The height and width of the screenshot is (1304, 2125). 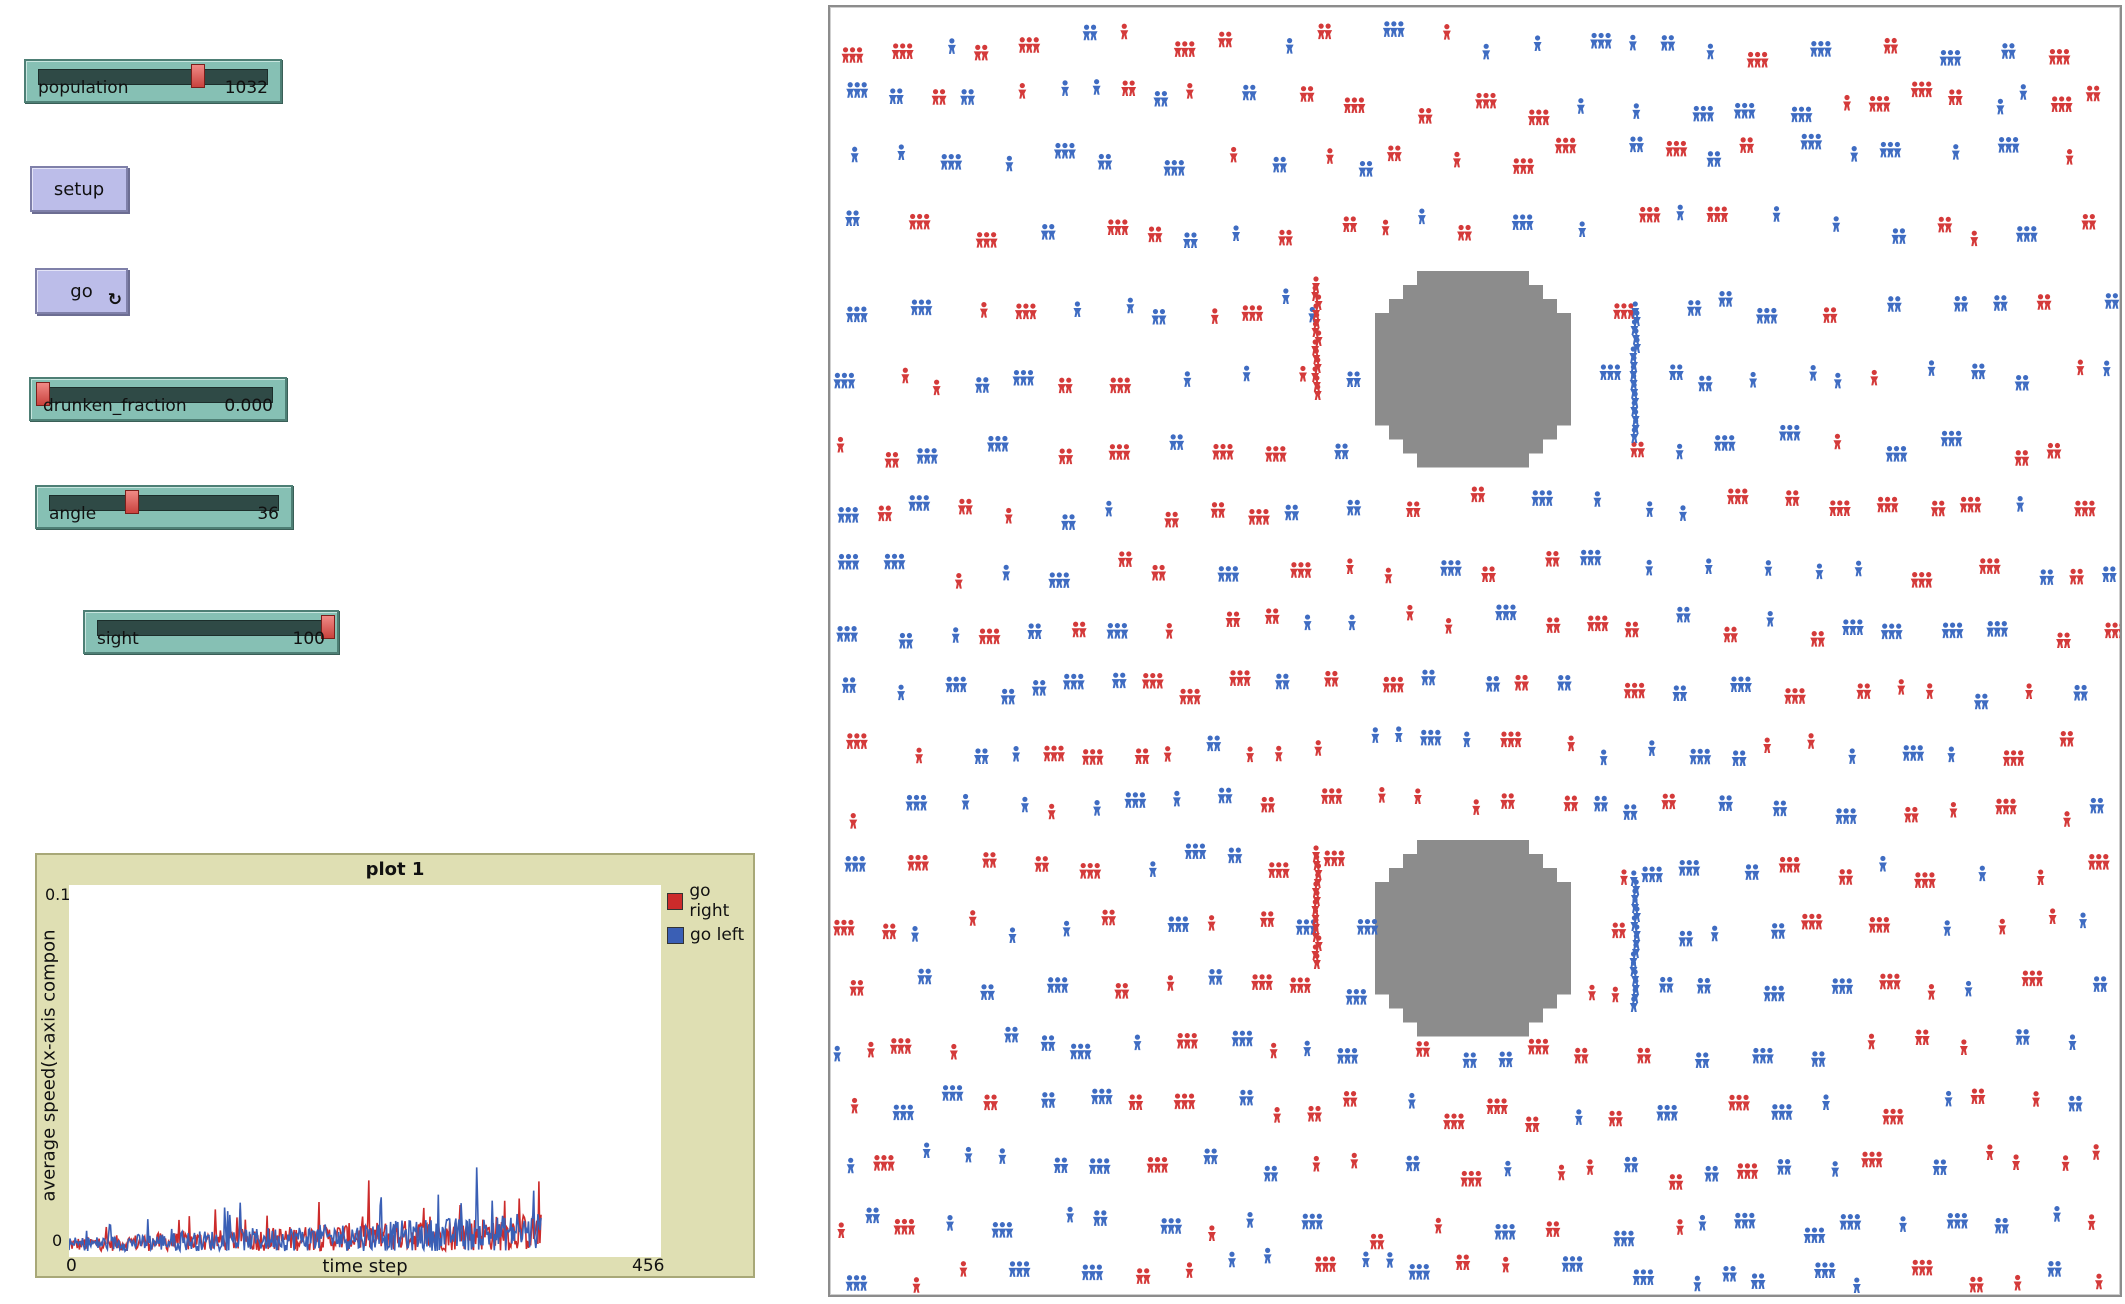 What do you see at coordinates (675, 901) in the screenshot?
I see `legend-swatch` at bounding box center [675, 901].